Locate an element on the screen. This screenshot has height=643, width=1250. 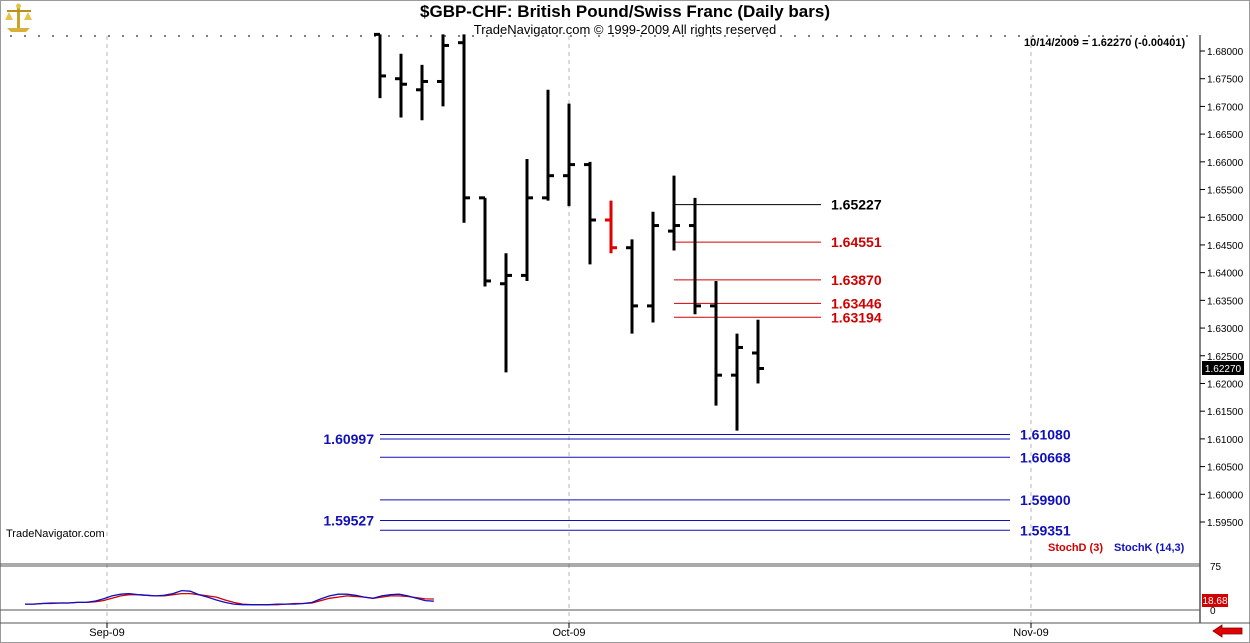
level-label: 1.60668 is located at coordinates (1045, 457).